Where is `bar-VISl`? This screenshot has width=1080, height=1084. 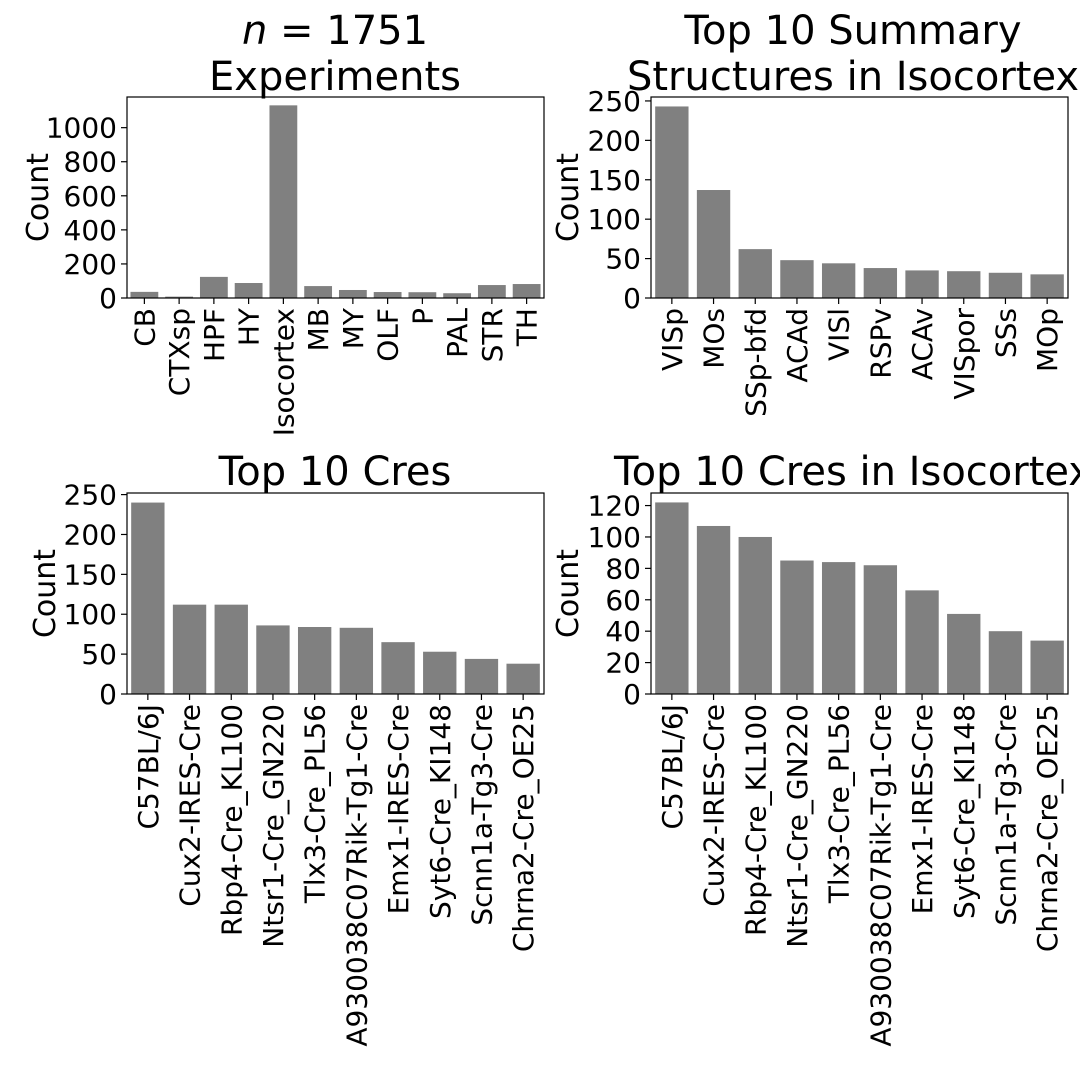 bar-VISl is located at coordinates (838, 280).